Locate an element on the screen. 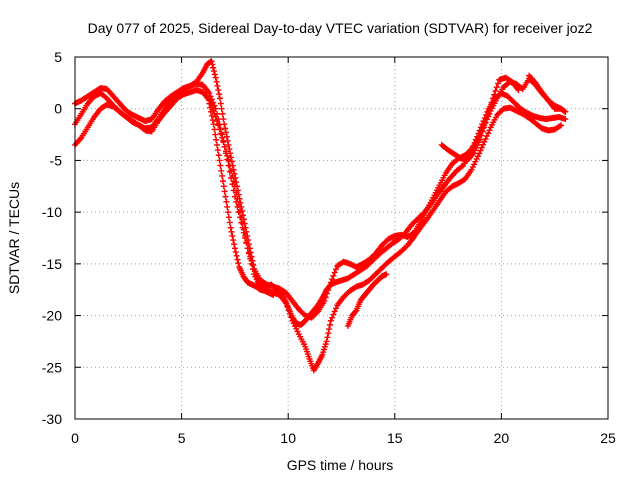 This screenshot has width=640, height=480. y-tick-label: 0 is located at coordinates (58, 109).